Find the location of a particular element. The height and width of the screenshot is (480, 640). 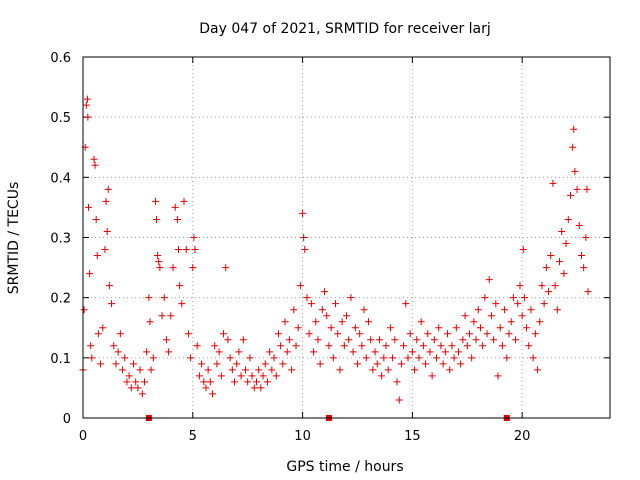

x-tick-label: 15 is located at coordinates (412, 436).